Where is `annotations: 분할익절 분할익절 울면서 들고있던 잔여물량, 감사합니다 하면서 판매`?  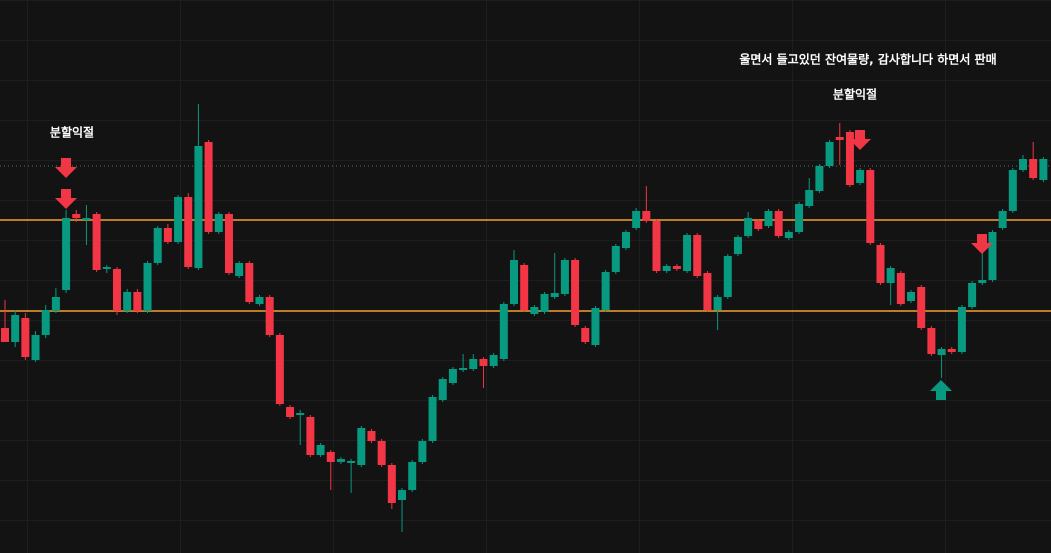
annotations: 분할익절 분할익절 울면서 들고있던 잔여물량, 감사합니다 하면서 판매 is located at coordinates (523, 96).